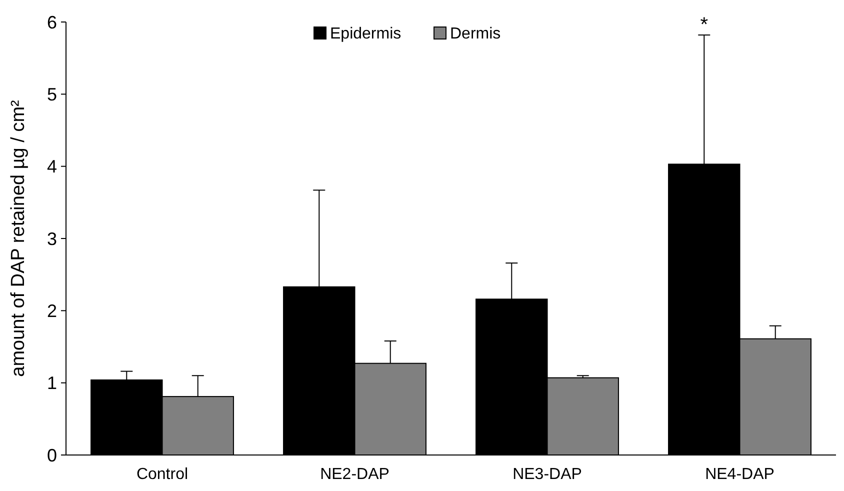 Image resolution: width=844 pixels, height=491 pixels. I want to click on legend-label: Epidermis, so click(366, 34).